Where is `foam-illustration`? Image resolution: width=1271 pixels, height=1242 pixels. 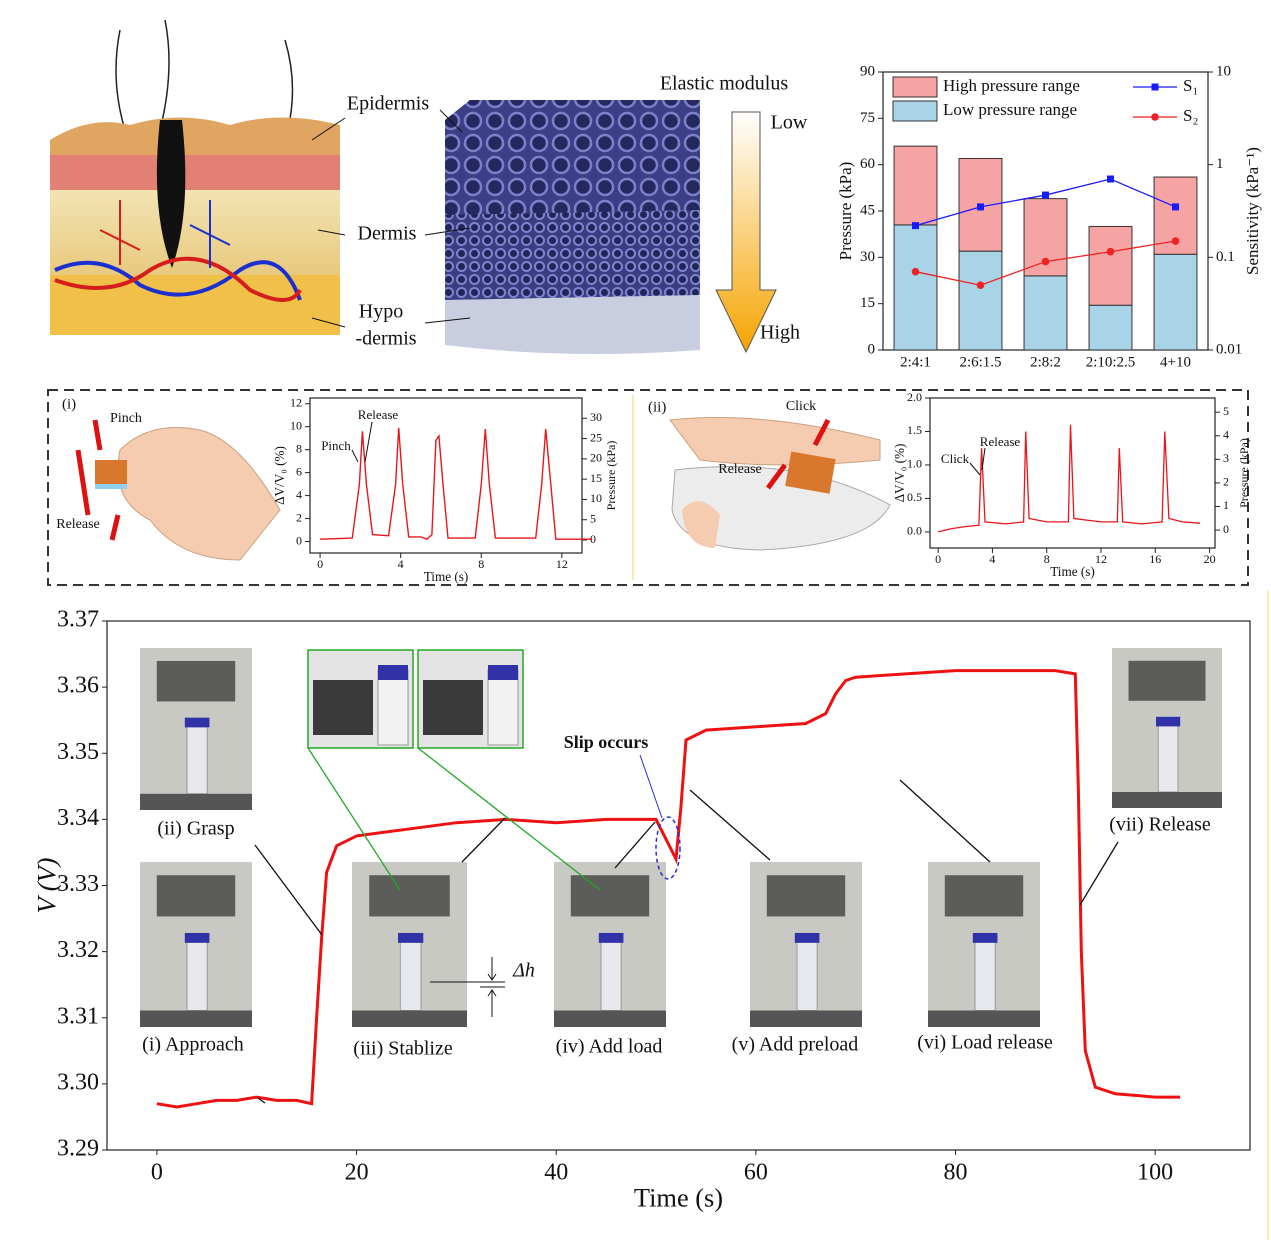
foam-illustration is located at coordinates (572, 227).